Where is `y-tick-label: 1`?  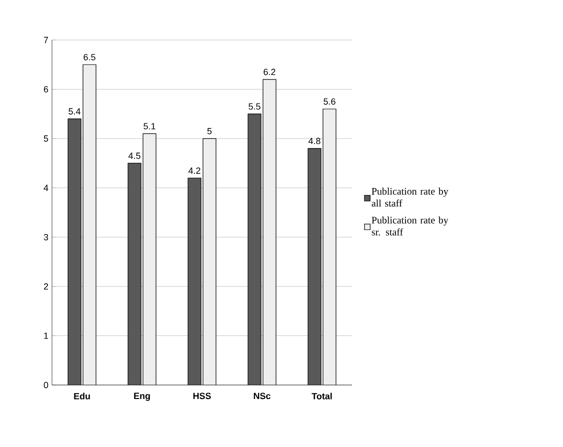 y-tick-label: 1 is located at coordinates (46, 335).